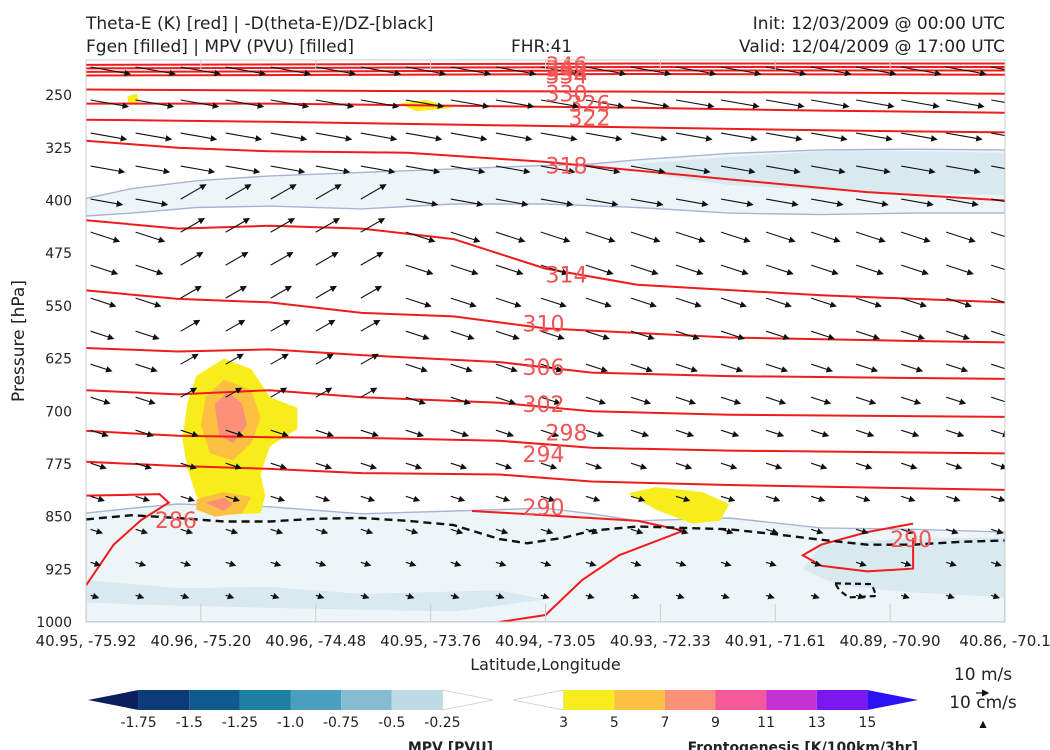 The image size is (1050, 750). Describe the element at coordinates (545, 664) in the screenshot. I see `x-axis-label: Latitude,Longitude` at that location.